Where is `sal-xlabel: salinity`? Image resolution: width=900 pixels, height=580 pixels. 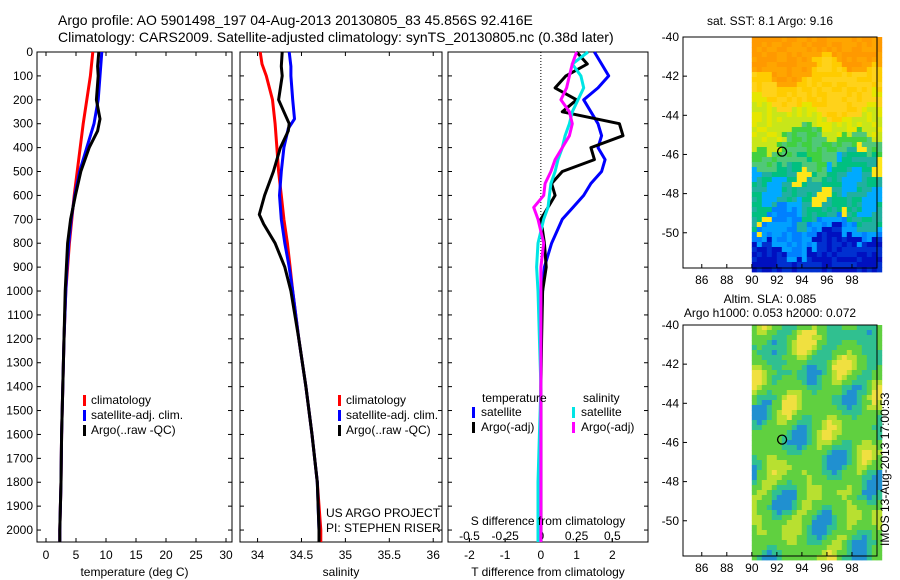
sal-xlabel: salinity is located at coordinates (341, 572).